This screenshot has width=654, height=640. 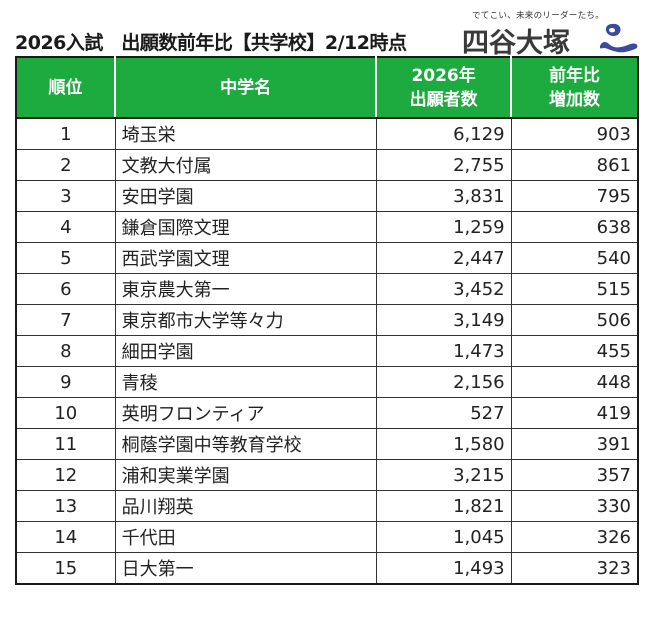 I want to click on header-rank: 順位, so click(x=66, y=88).